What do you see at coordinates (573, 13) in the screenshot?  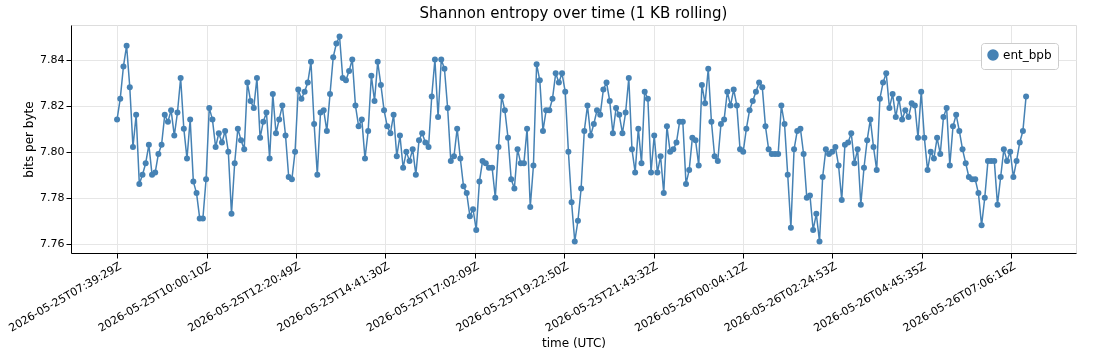 I see `chart-title: Shannon entropy over time (1 KB rolling)` at bounding box center [573, 13].